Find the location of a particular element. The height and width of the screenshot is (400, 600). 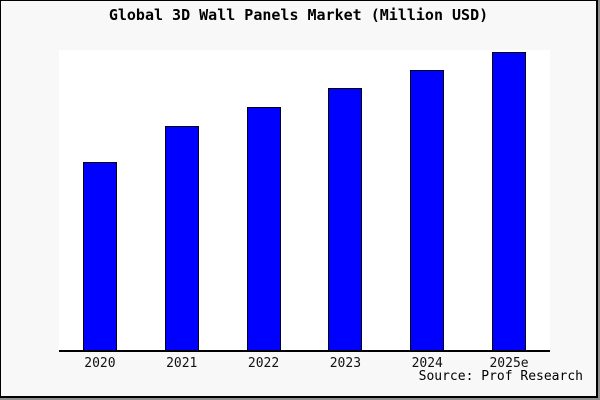

x-tick-label-2024: 2024 is located at coordinates (427, 363).